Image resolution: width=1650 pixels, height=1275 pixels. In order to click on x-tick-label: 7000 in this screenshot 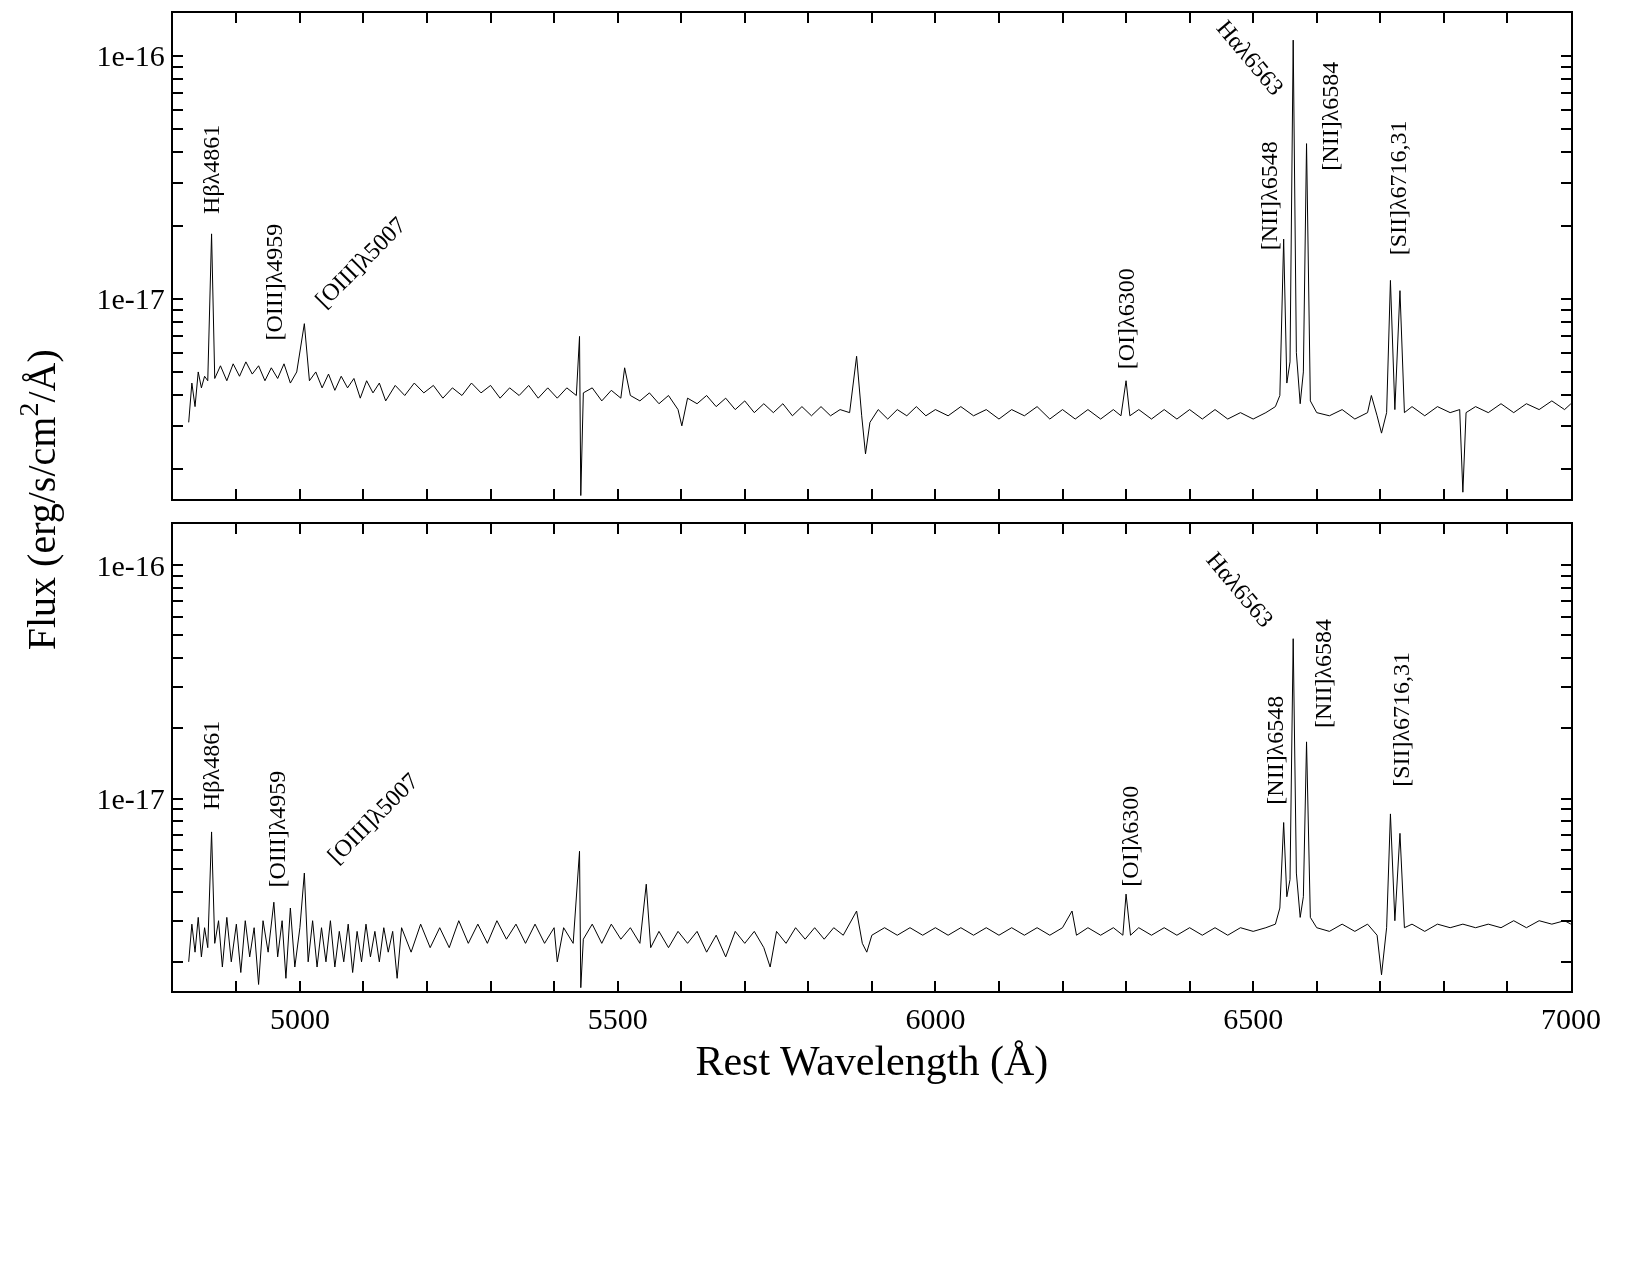, I will do `click(1570, 1018)`.